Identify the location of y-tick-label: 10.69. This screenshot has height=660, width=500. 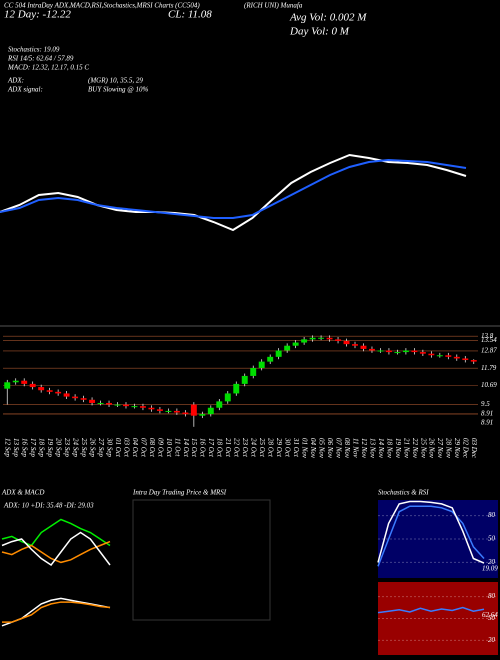
(489, 385).